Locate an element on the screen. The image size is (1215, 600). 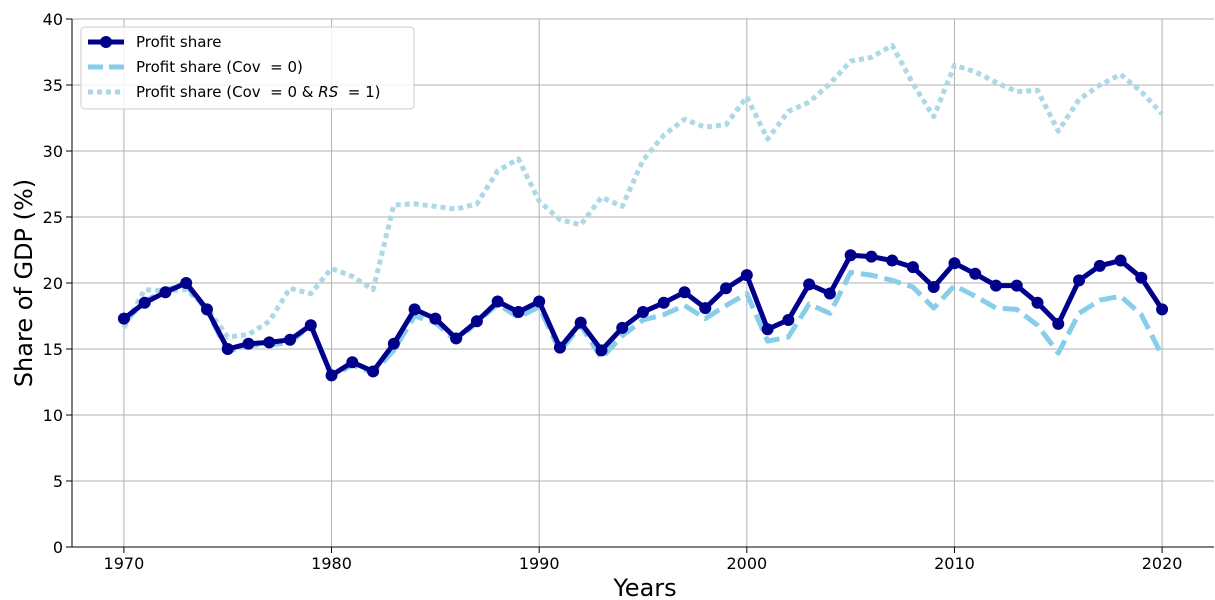
y-tick-label: 30 is located at coordinates (53, 151).